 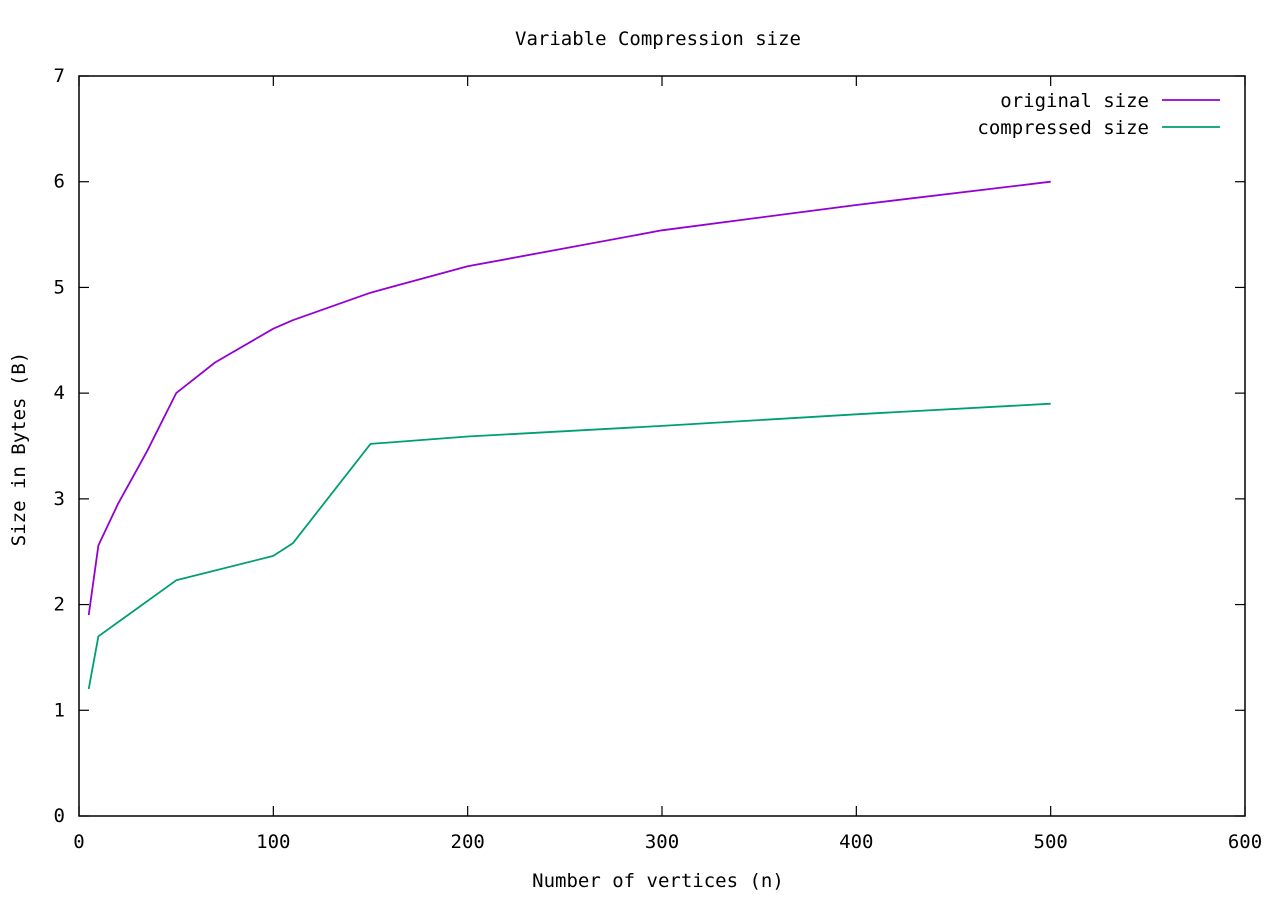 I want to click on legend-label: original size, so click(x=1074, y=101).